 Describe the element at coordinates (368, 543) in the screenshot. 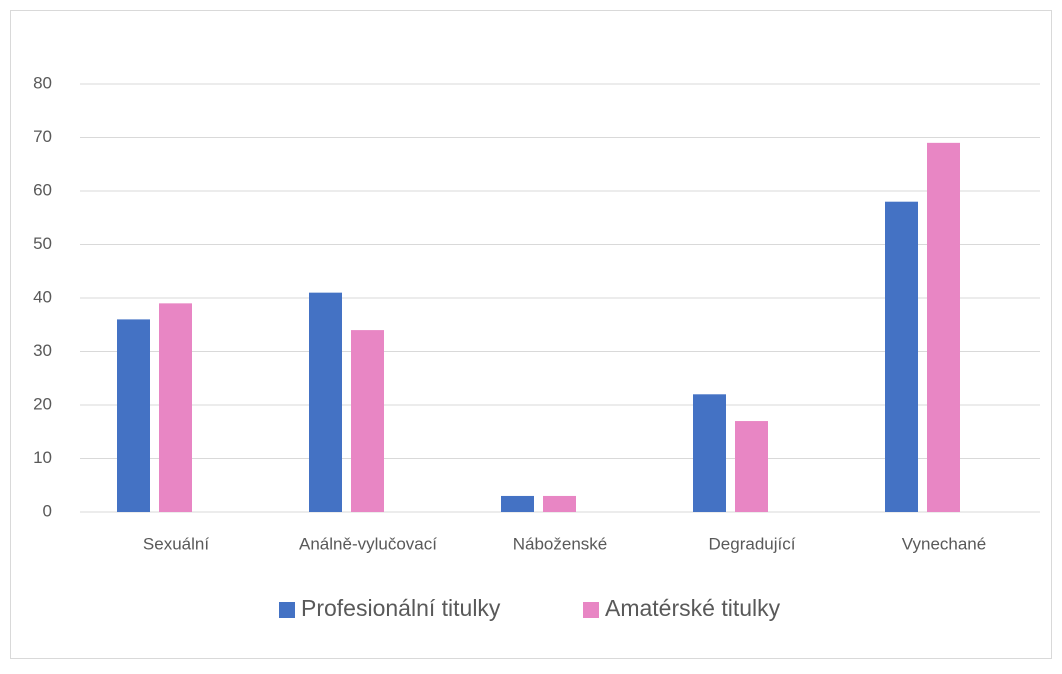

I see `x-tick-label: Análně-vylučovací` at that location.